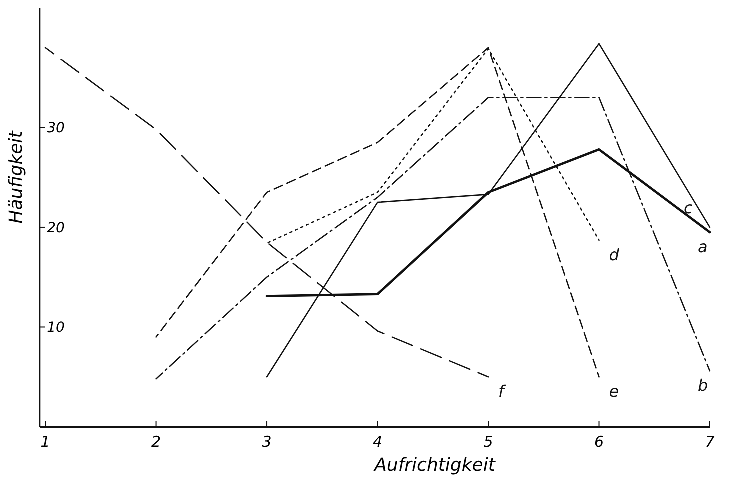 Image resolution: width=740 pixels, height=489 pixels. What do you see at coordinates (614, 254) in the screenshot?
I see `series-label: d` at bounding box center [614, 254].